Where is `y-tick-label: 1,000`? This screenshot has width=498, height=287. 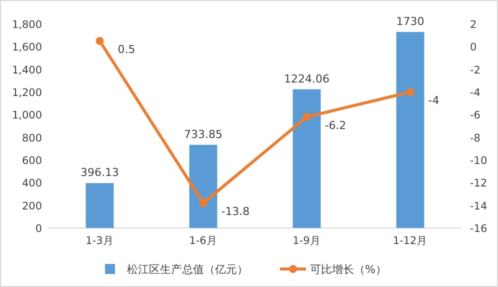
y-tick-label: 1,000 is located at coordinates (27, 116).